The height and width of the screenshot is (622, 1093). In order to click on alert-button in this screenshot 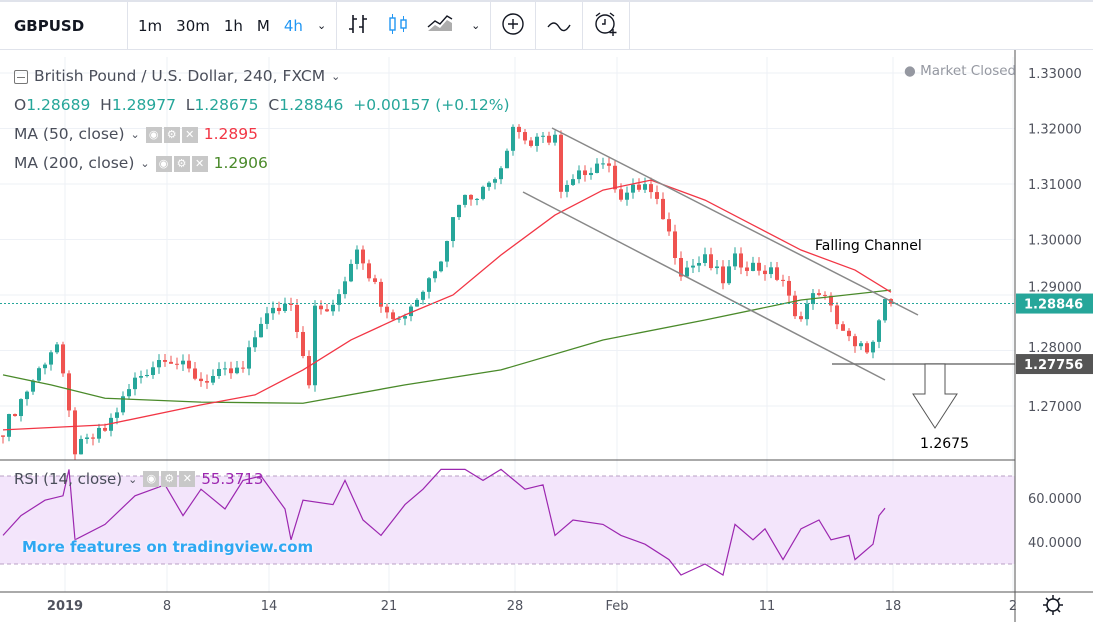, I will do `click(607, 25)`.